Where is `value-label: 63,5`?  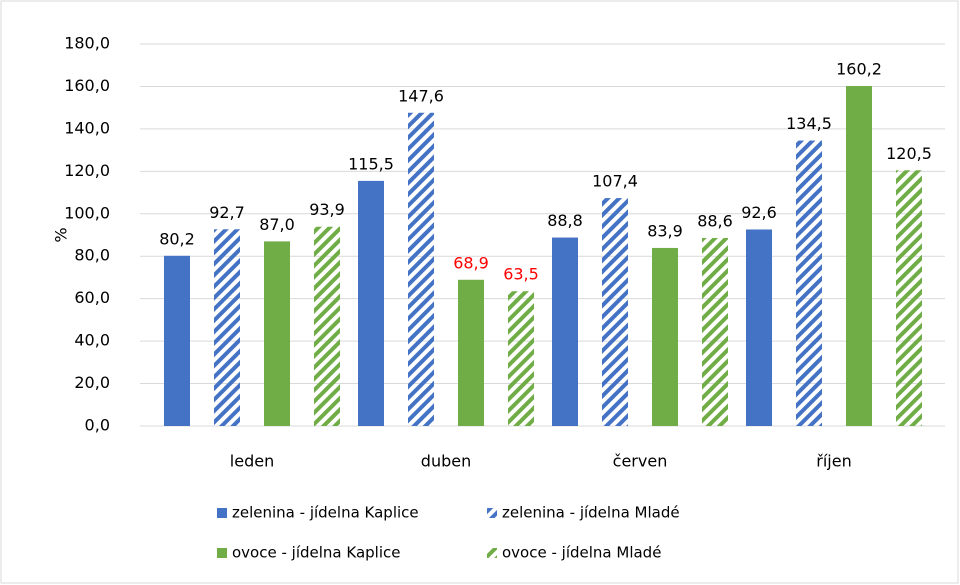 value-label: 63,5 is located at coordinates (521, 274).